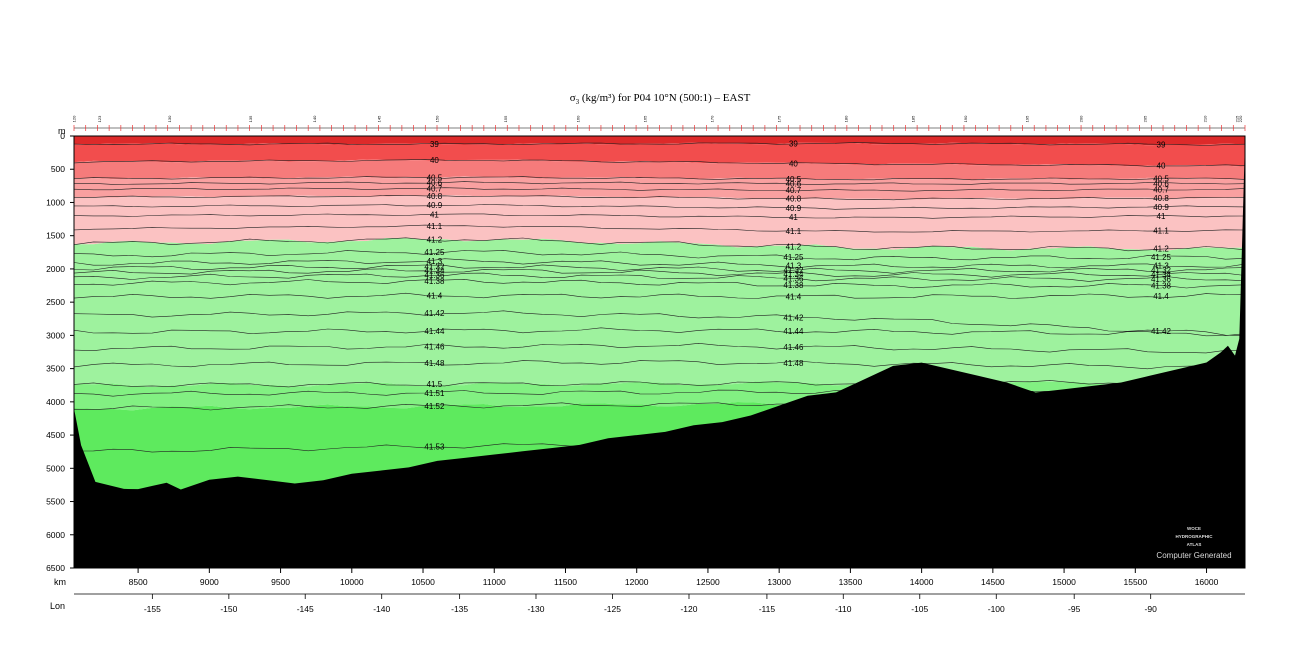 This screenshot has height=650, width=1300. Describe the element at coordinates (437, 118) in the screenshot. I see `station-label: 150` at that location.